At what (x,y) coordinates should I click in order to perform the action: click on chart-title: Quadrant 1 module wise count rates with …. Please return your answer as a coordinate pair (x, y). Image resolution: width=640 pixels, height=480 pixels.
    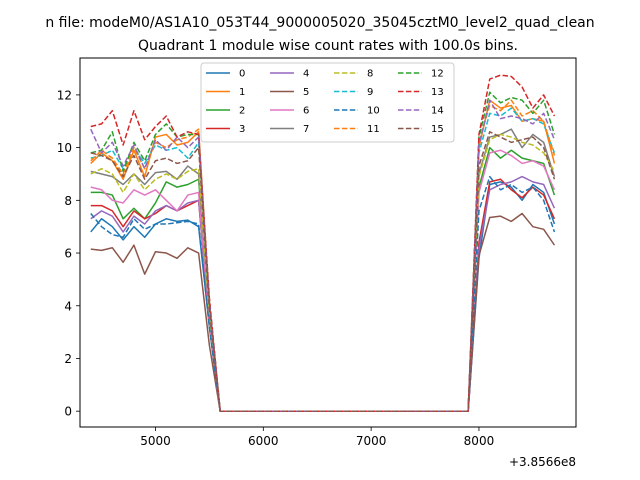
    Looking at the image, I should click on (328, 46).